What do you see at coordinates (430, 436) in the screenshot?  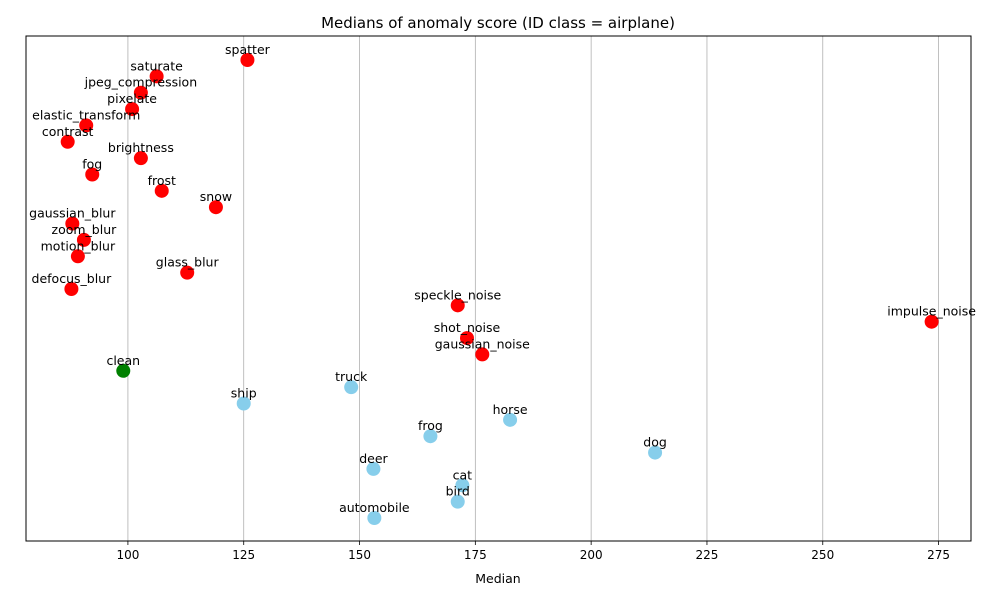 I see `point-frog` at bounding box center [430, 436].